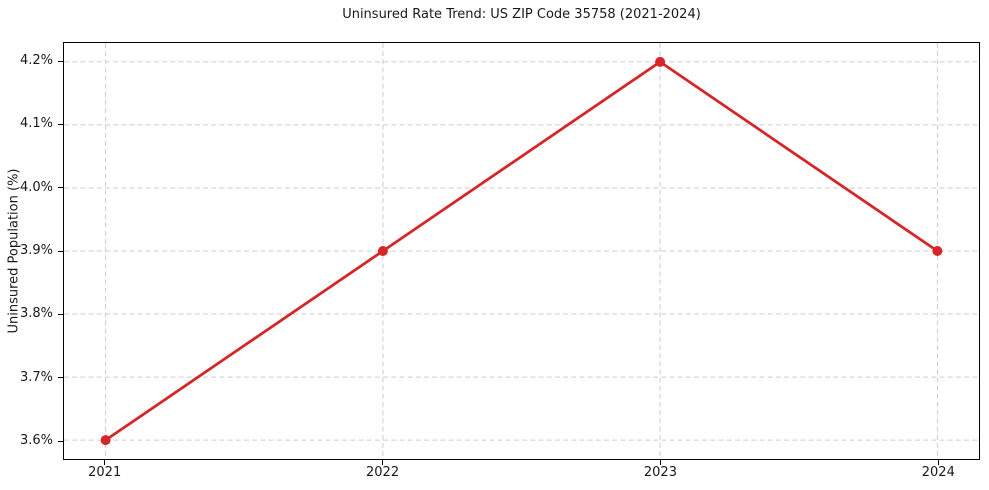 The width and height of the screenshot is (989, 490). I want to click on y-tick-label: 3.9%, so click(36, 250).